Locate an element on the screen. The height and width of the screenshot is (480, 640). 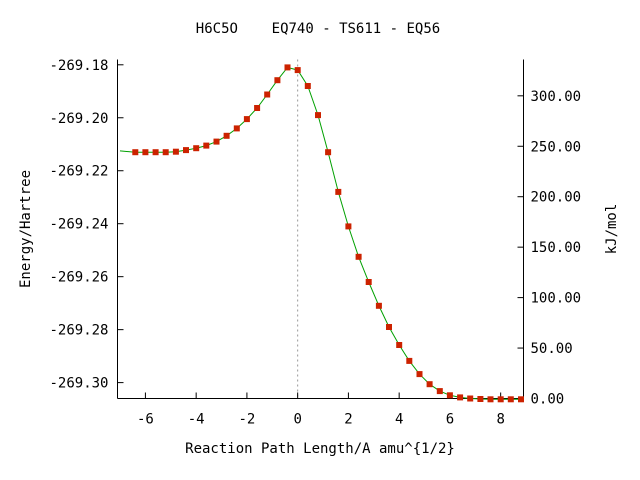
x-tick-label: -4 is located at coordinates (196, 420).